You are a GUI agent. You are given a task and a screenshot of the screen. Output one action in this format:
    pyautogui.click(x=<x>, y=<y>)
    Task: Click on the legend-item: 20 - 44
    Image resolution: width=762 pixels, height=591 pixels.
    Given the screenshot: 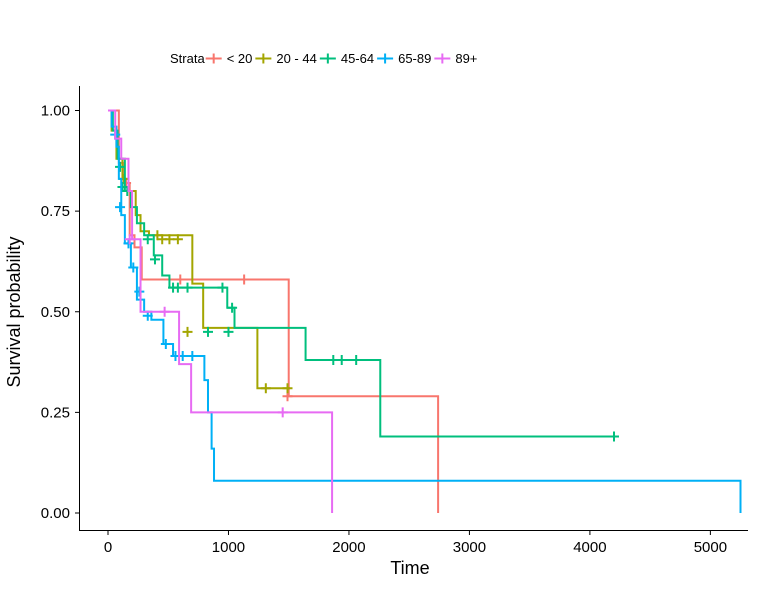 What is the action you would take?
    pyautogui.click(x=286, y=58)
    